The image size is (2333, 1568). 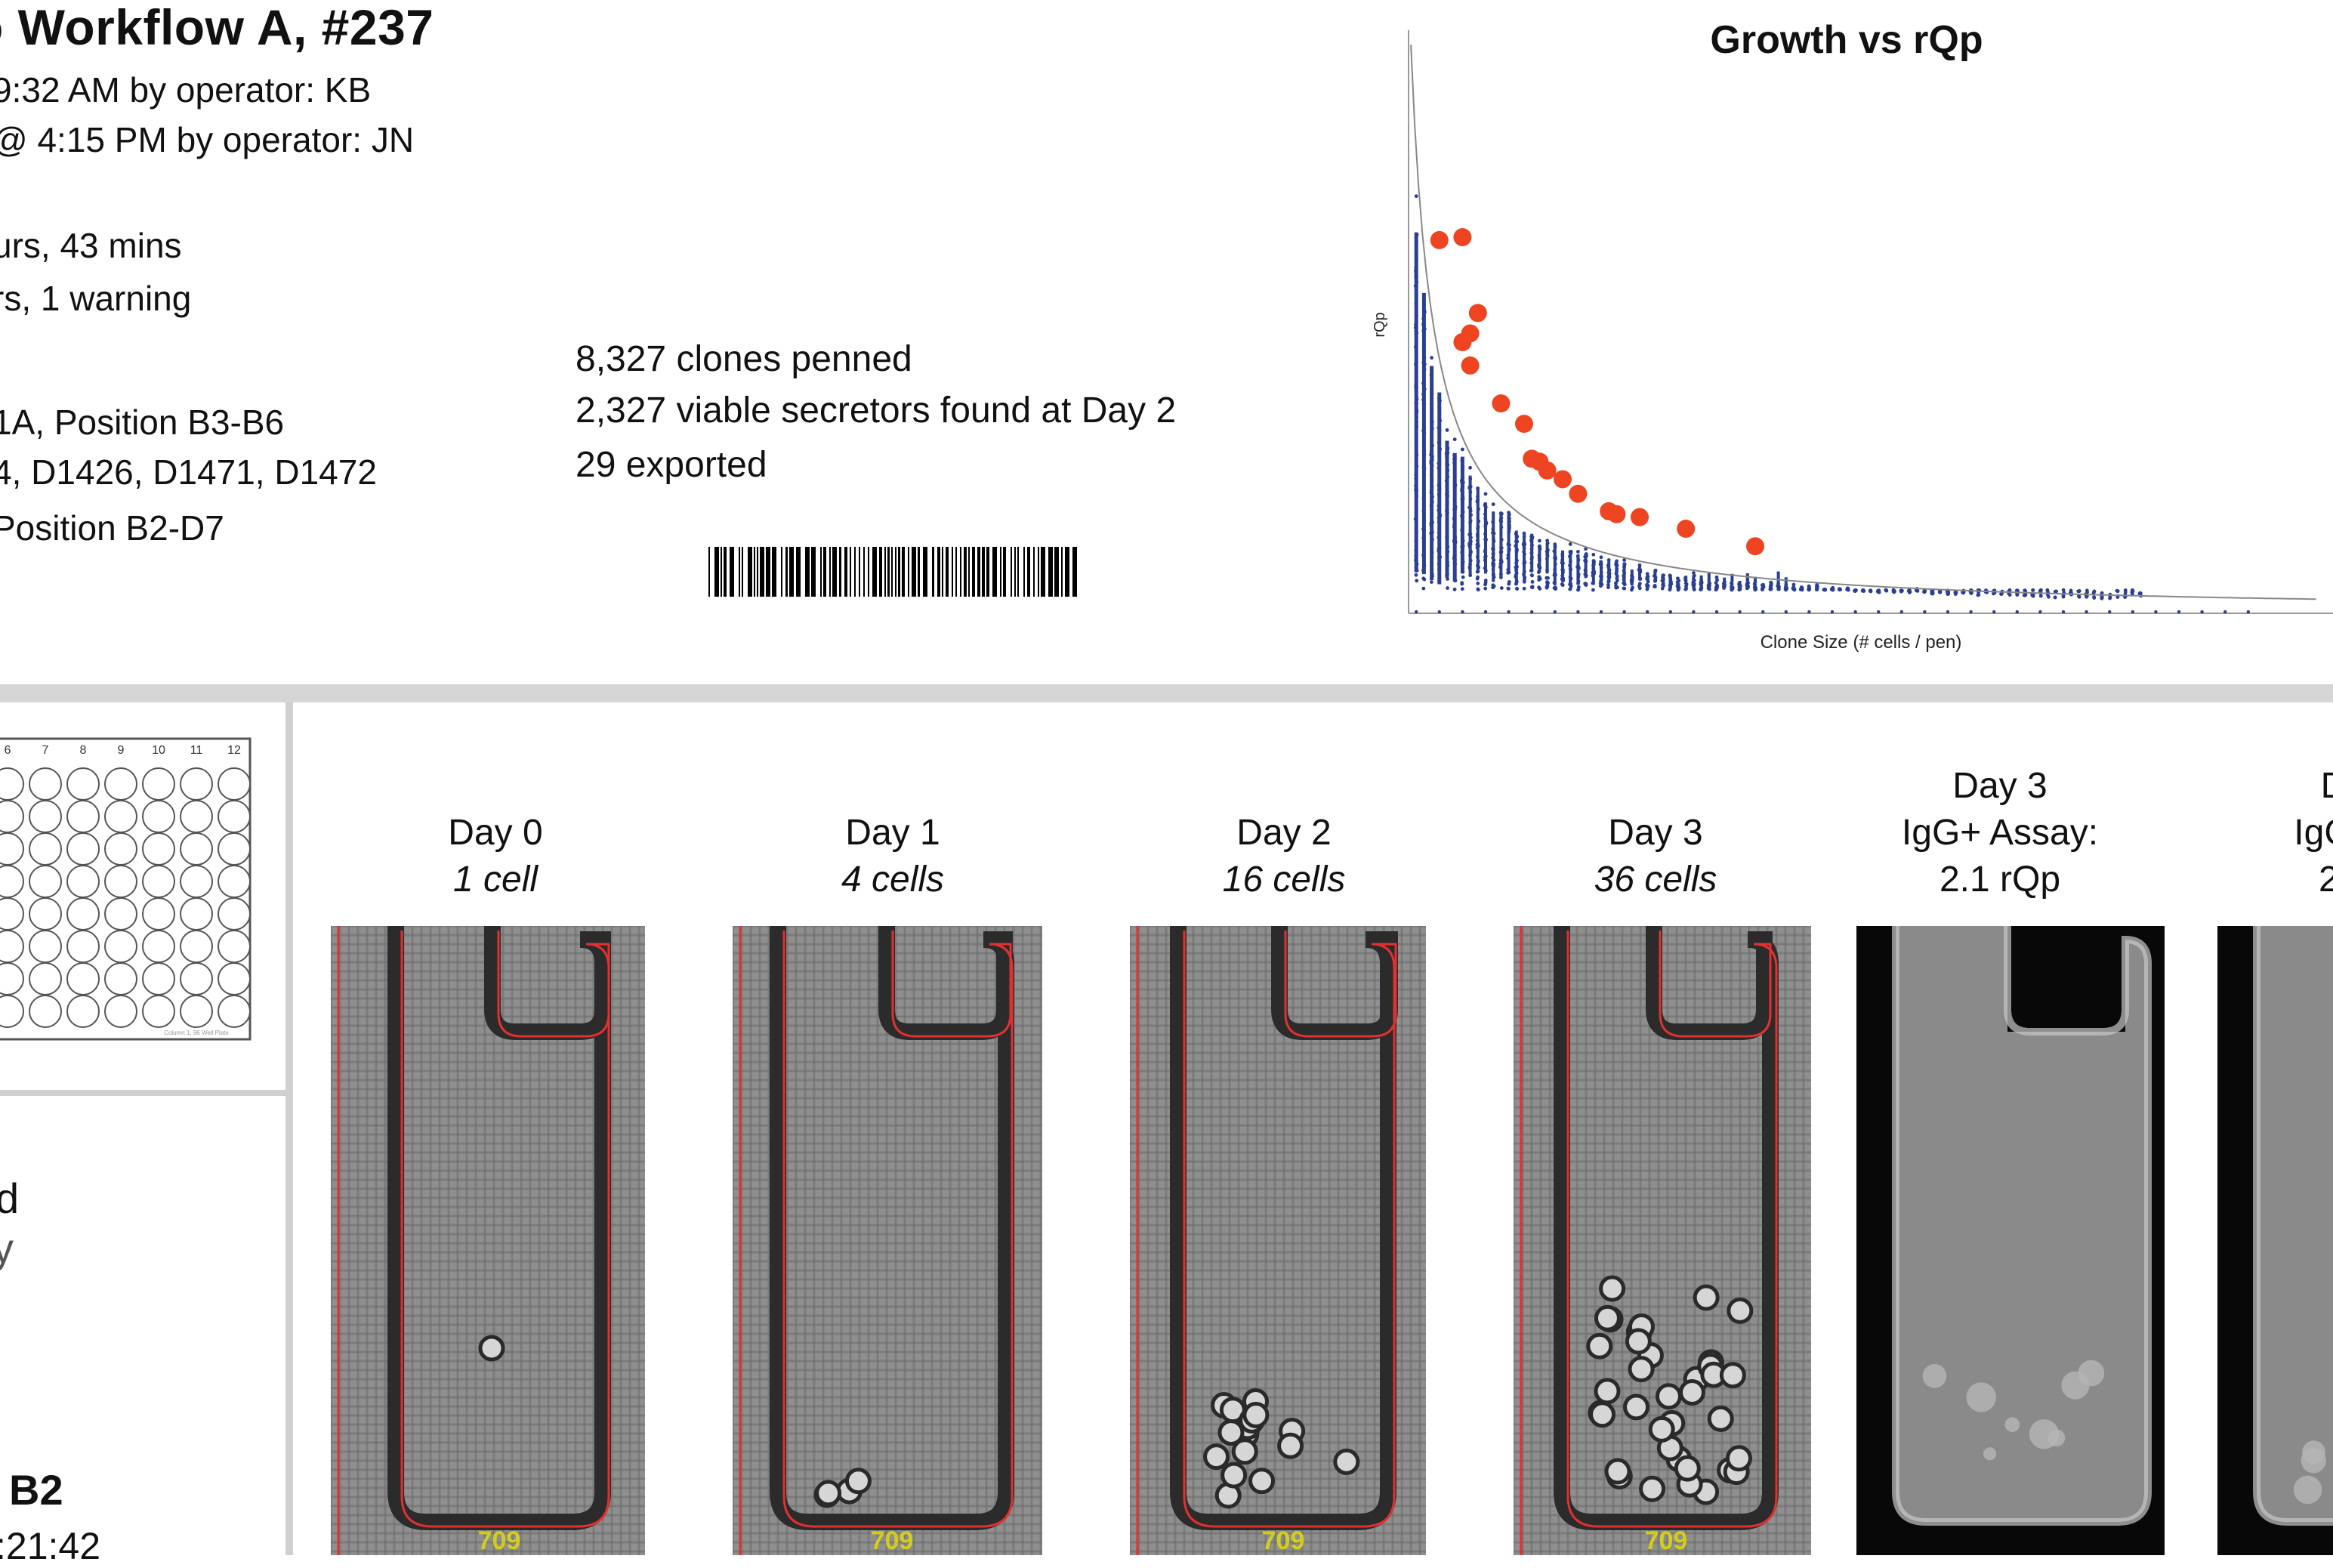 What do you see at coordinates (2000, 786) in the screenshot?
I see `panel-4-day: Day 3` at bounding box center [2000, 786].